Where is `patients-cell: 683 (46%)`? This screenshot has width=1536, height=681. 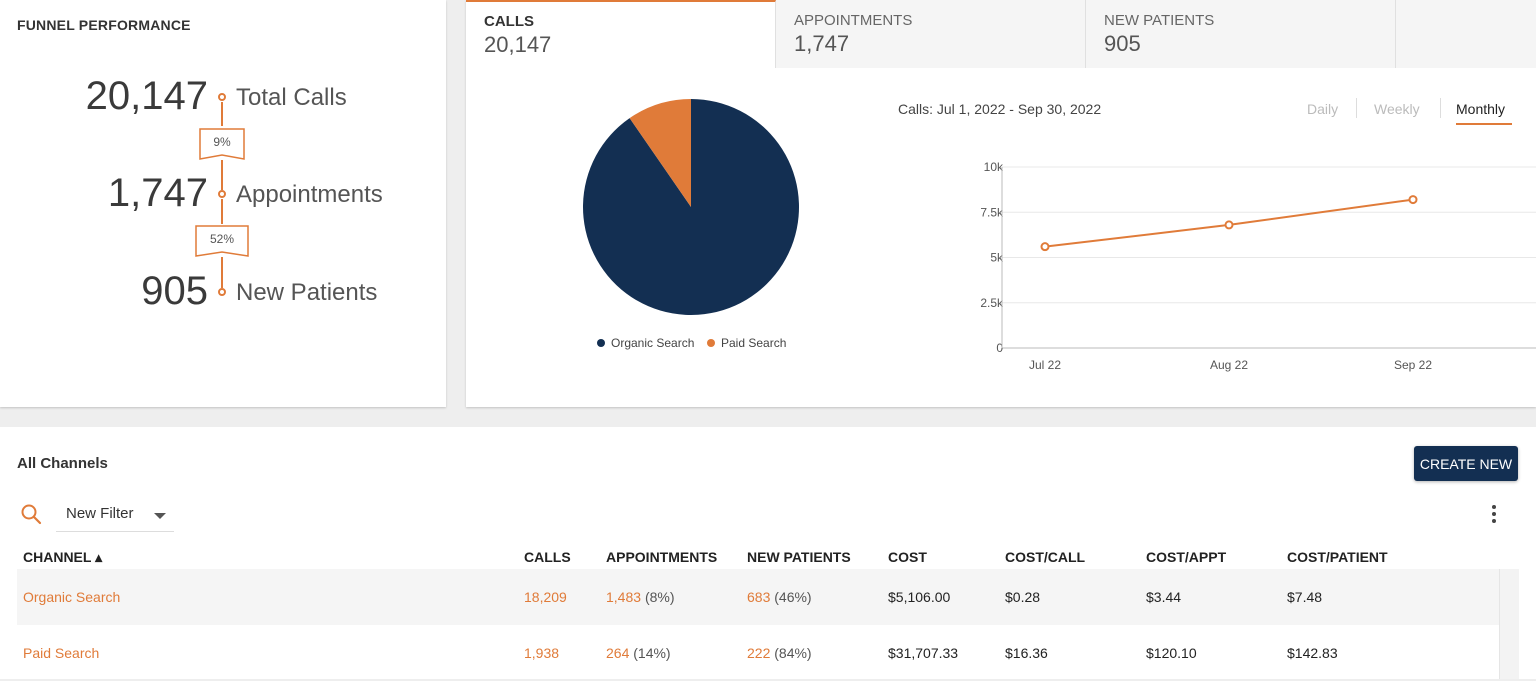 patients-cell: 683 (46%) is located at coordinates (779, 597).